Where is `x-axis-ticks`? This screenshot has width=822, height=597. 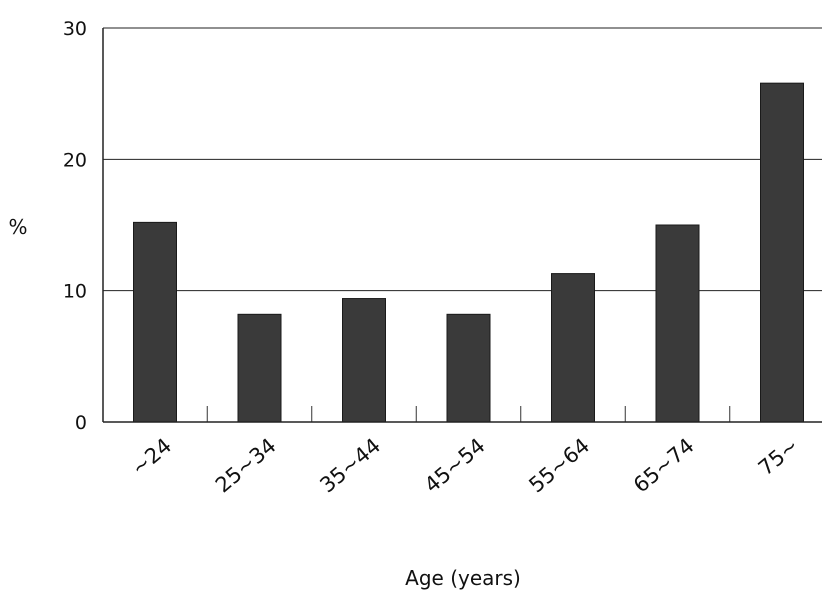 x-axis-ticks is located at coordinates (468, 414).